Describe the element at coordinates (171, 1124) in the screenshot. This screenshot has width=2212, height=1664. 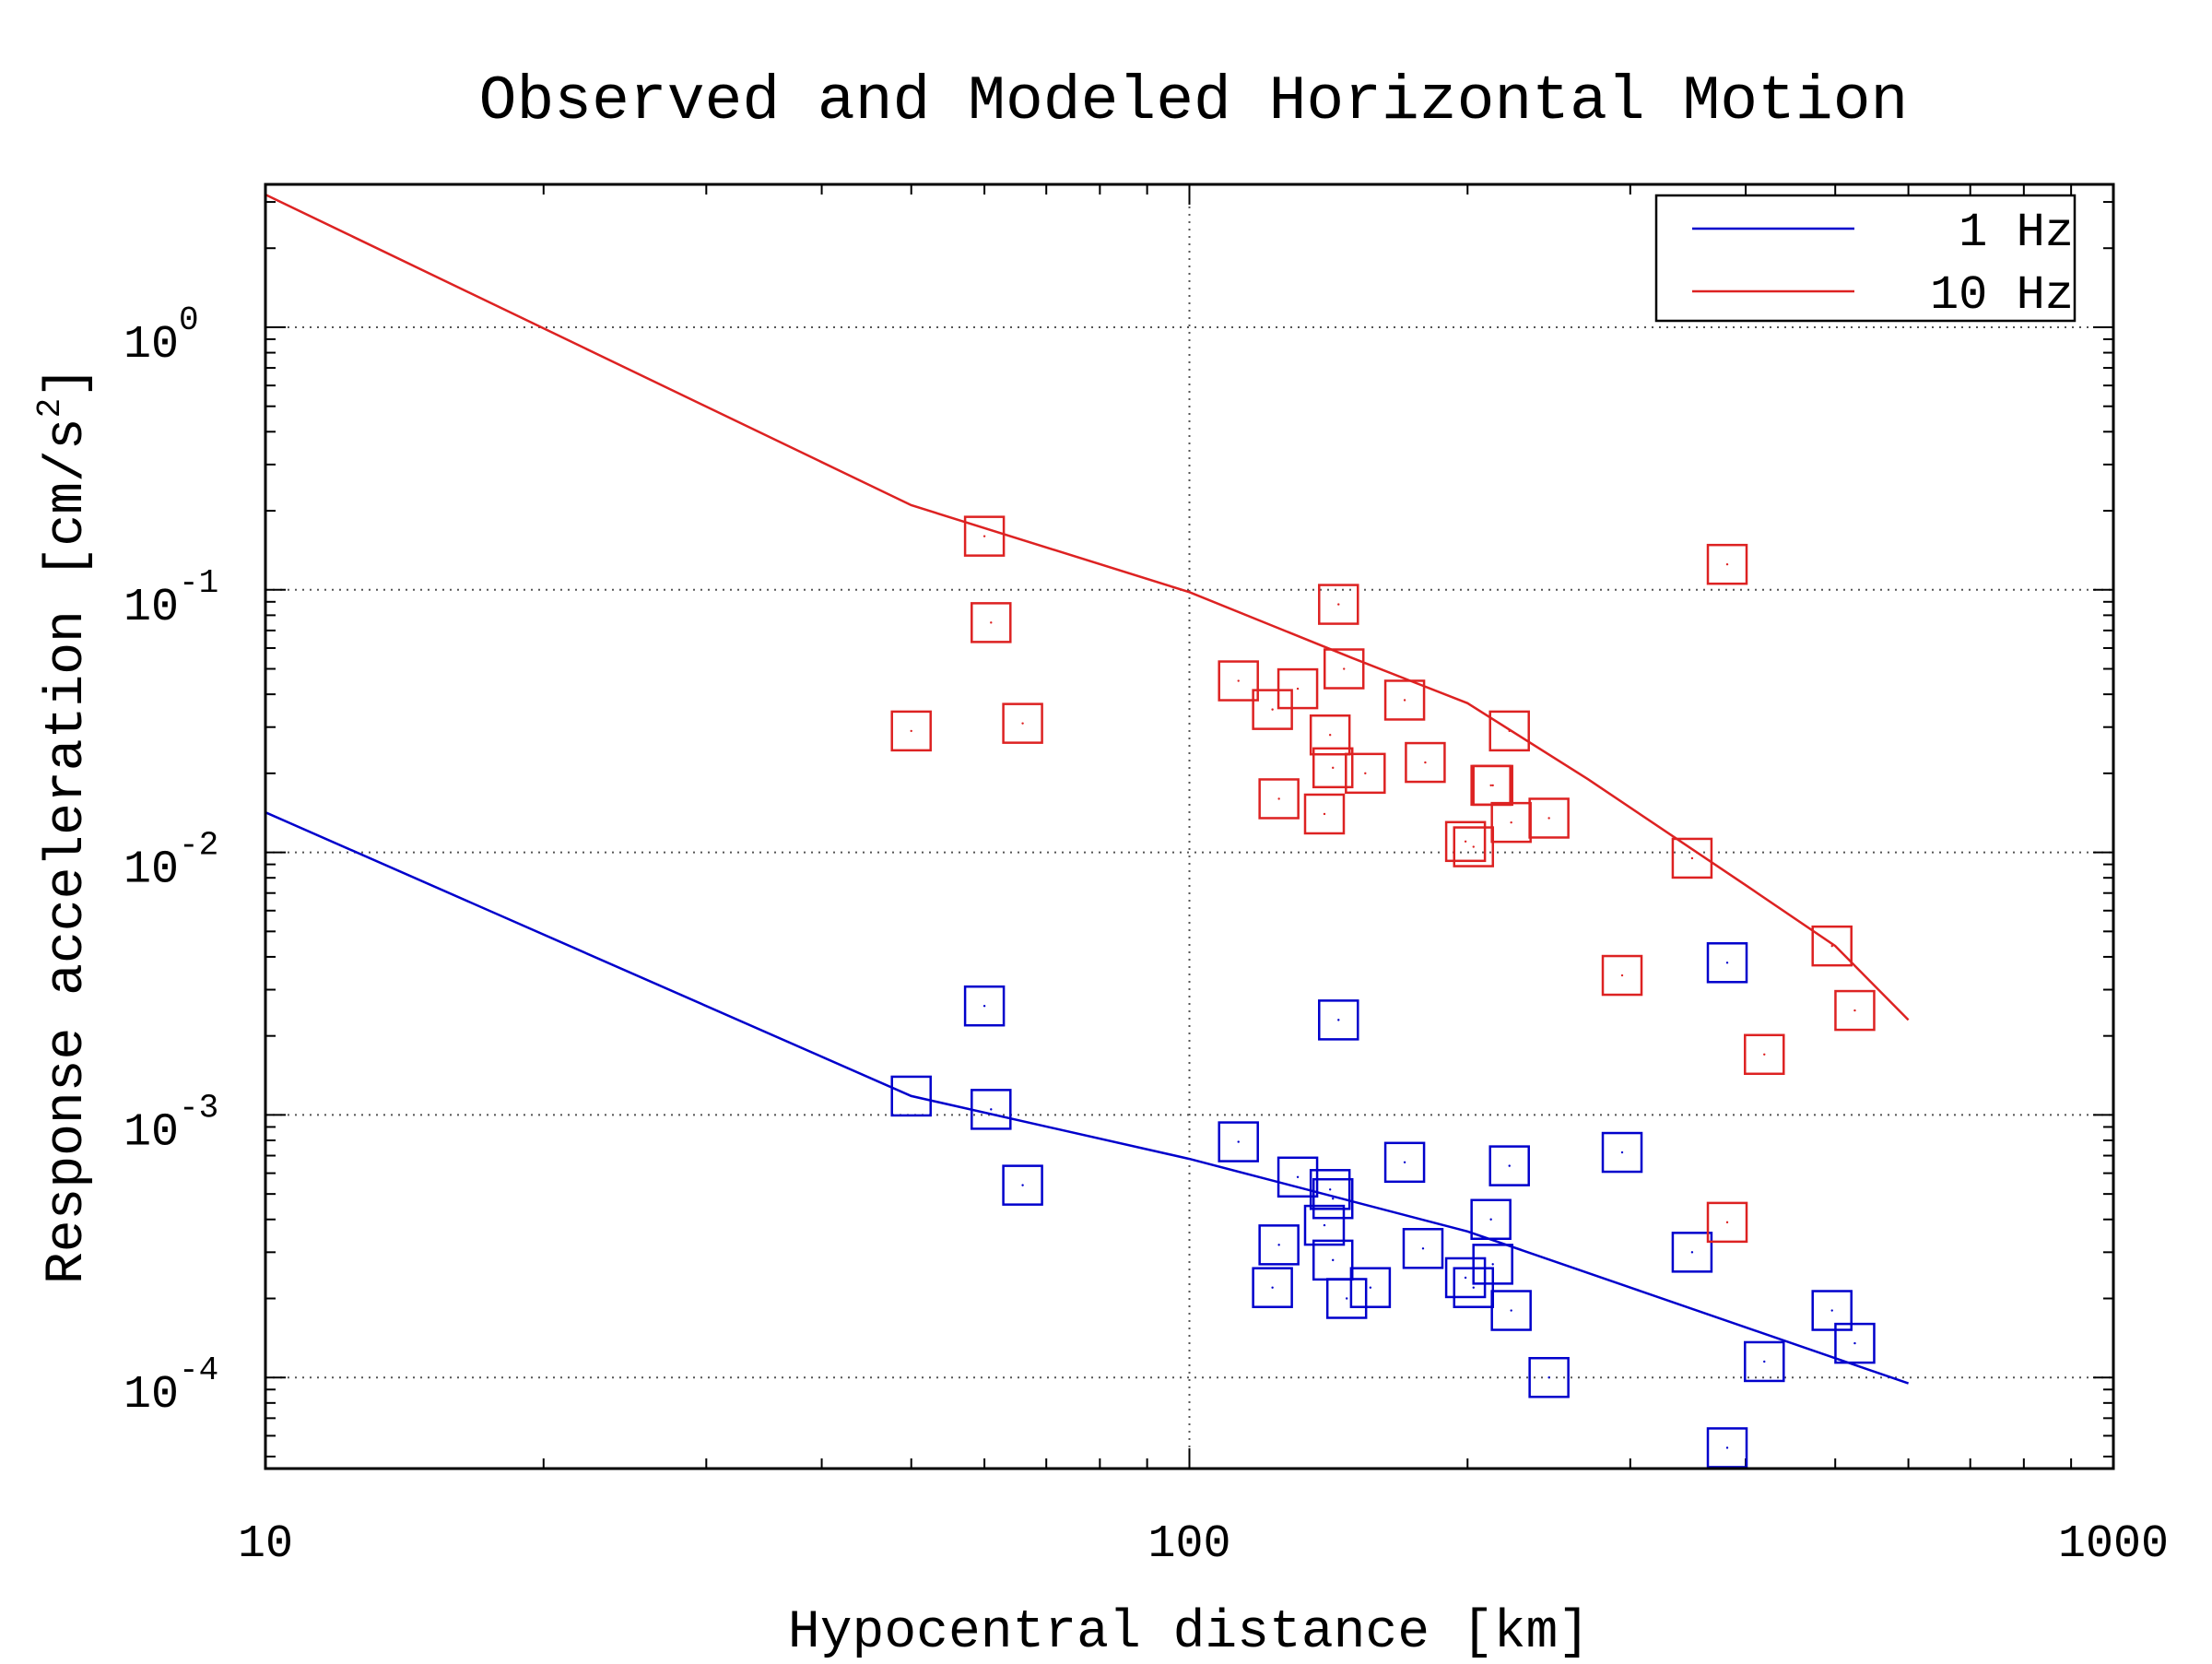
I see `y-tick-label: 10⁻³` at that location.